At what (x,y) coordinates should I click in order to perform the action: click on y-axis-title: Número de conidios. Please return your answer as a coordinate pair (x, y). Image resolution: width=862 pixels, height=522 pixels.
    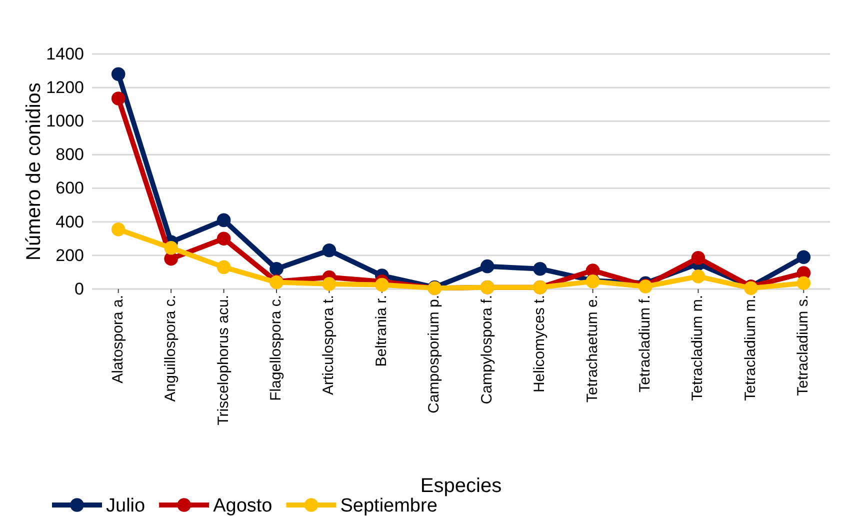
    Looking at the image, I should click on (34, 171).